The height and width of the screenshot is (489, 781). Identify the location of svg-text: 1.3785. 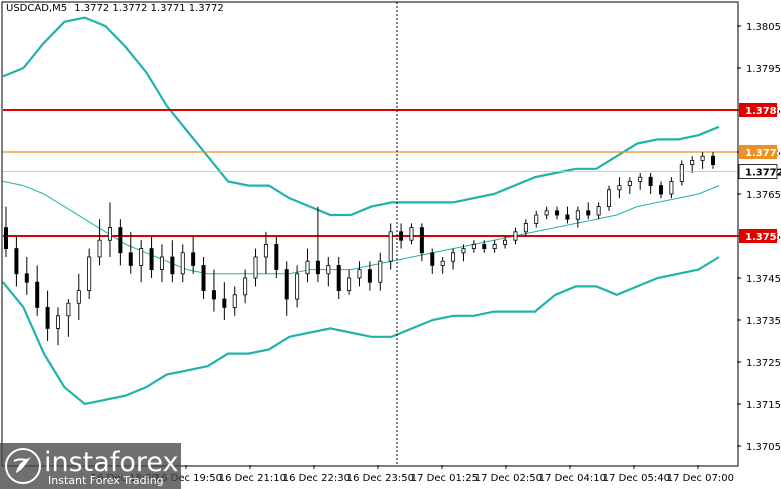
(763, 111).